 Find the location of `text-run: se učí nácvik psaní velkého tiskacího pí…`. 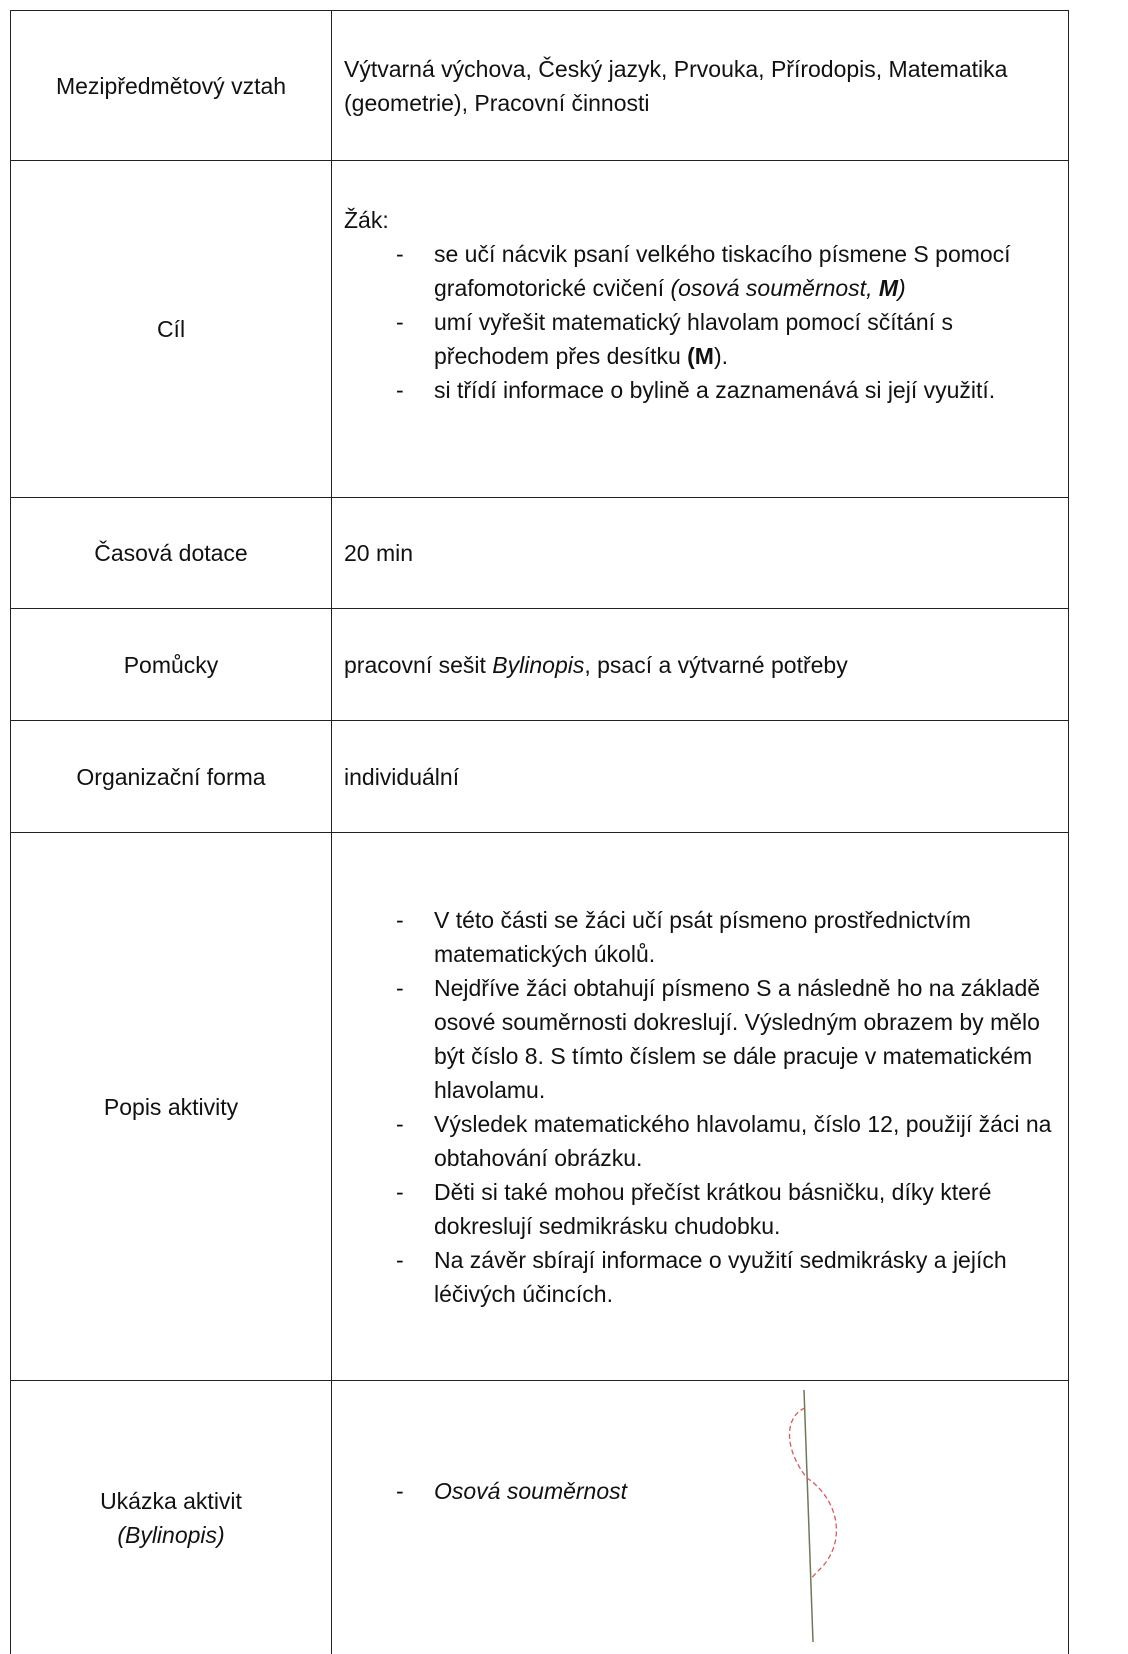

text-run: se učí nácvik psaní velkého tiskacího pí… is located at coordinates (722, 271).